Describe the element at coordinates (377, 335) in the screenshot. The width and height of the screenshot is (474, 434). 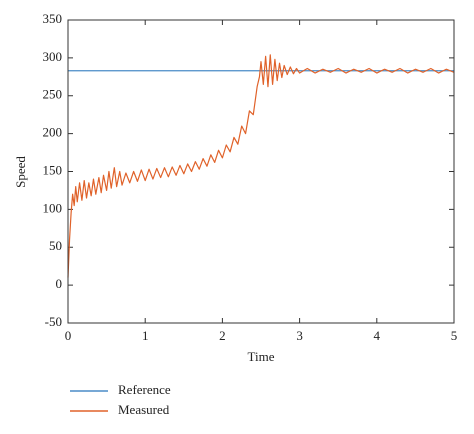
I see `x-tick-label: 4` at that location.